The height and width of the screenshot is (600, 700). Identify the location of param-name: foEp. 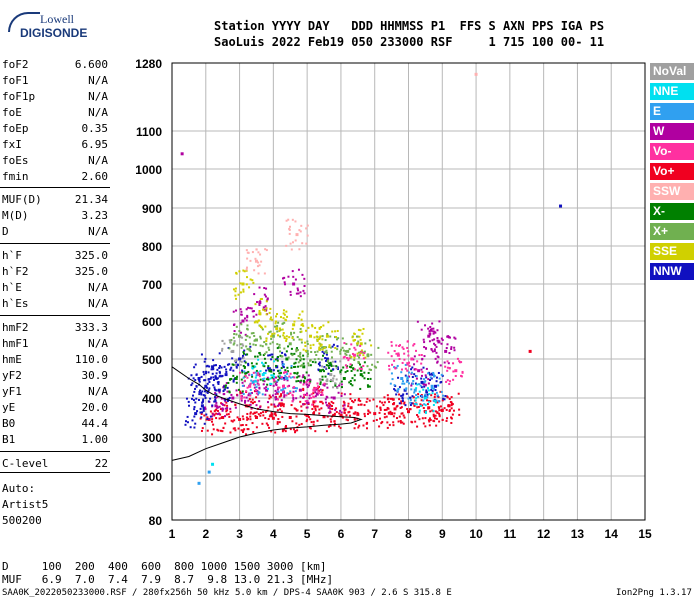
(15, 128).